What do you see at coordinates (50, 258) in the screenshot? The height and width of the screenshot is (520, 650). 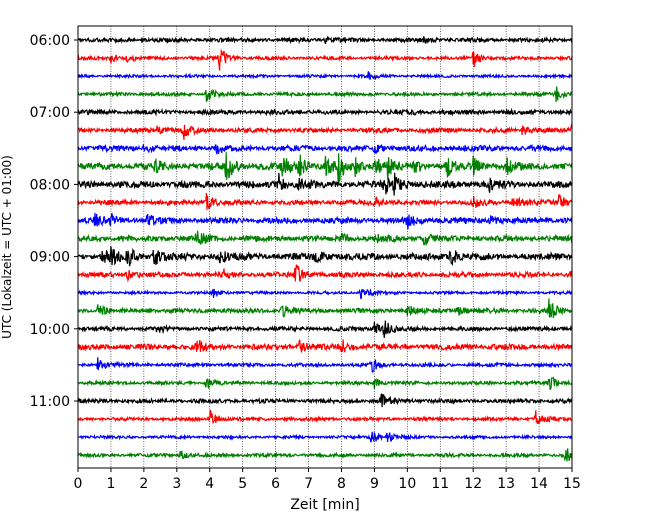 I see `y-tick-label: 09:00` at bounding box center [50, 258].